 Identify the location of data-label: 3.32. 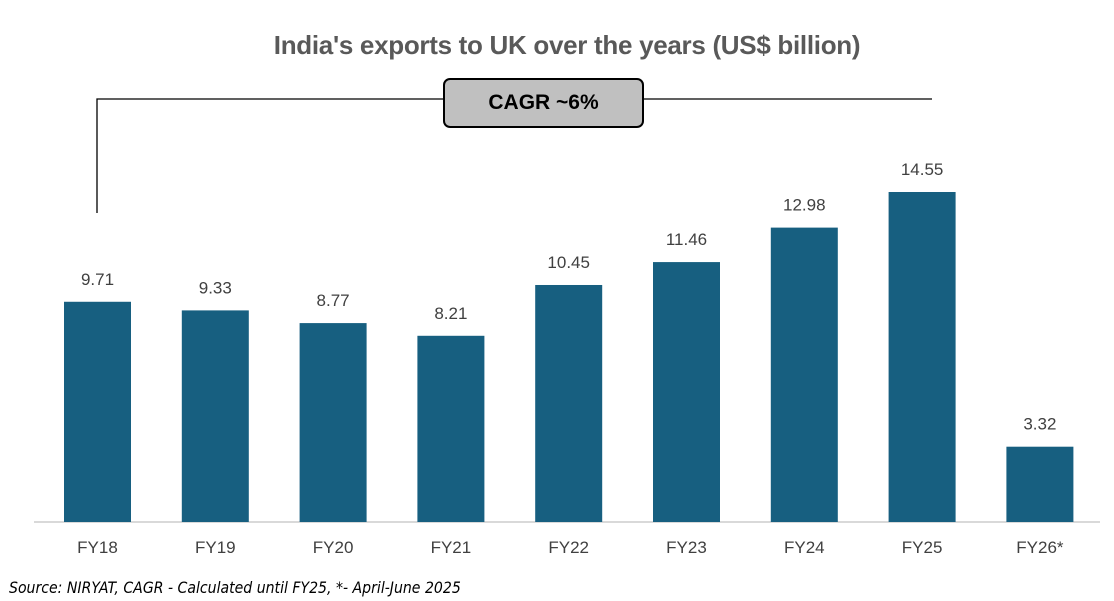
(1039, 424).